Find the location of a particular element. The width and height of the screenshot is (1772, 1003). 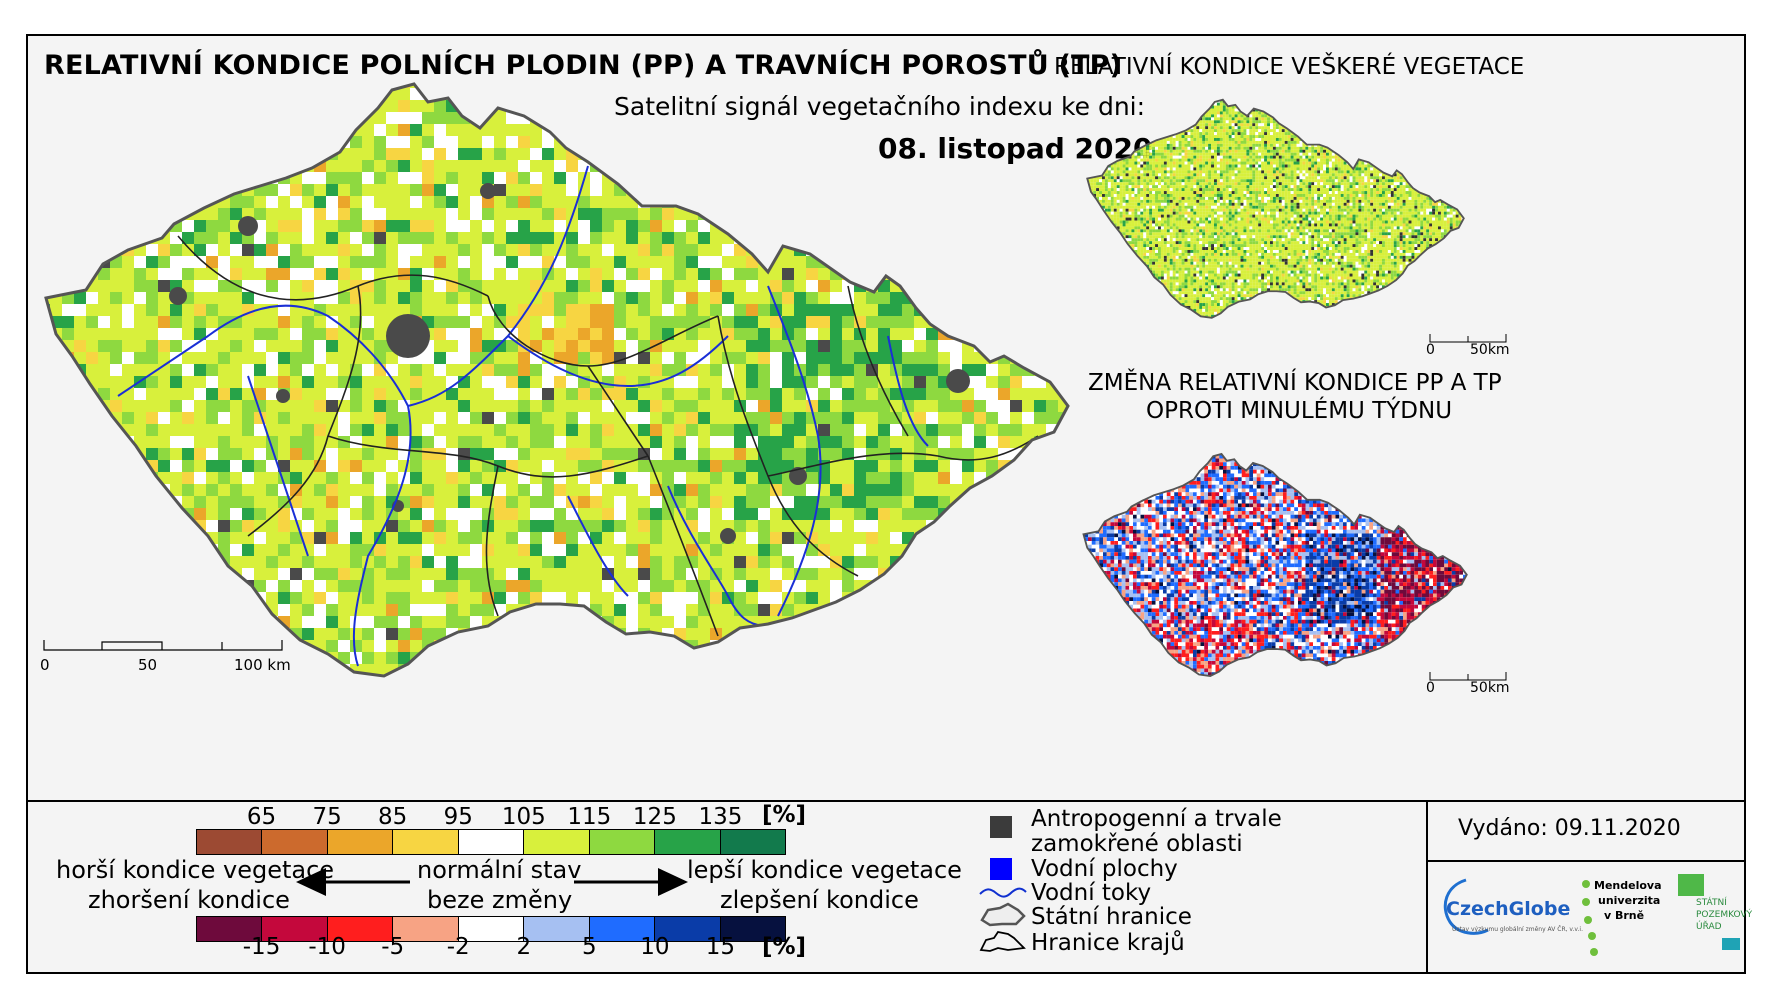

change-tick-label: -5 is located at coordinates (392, 947).